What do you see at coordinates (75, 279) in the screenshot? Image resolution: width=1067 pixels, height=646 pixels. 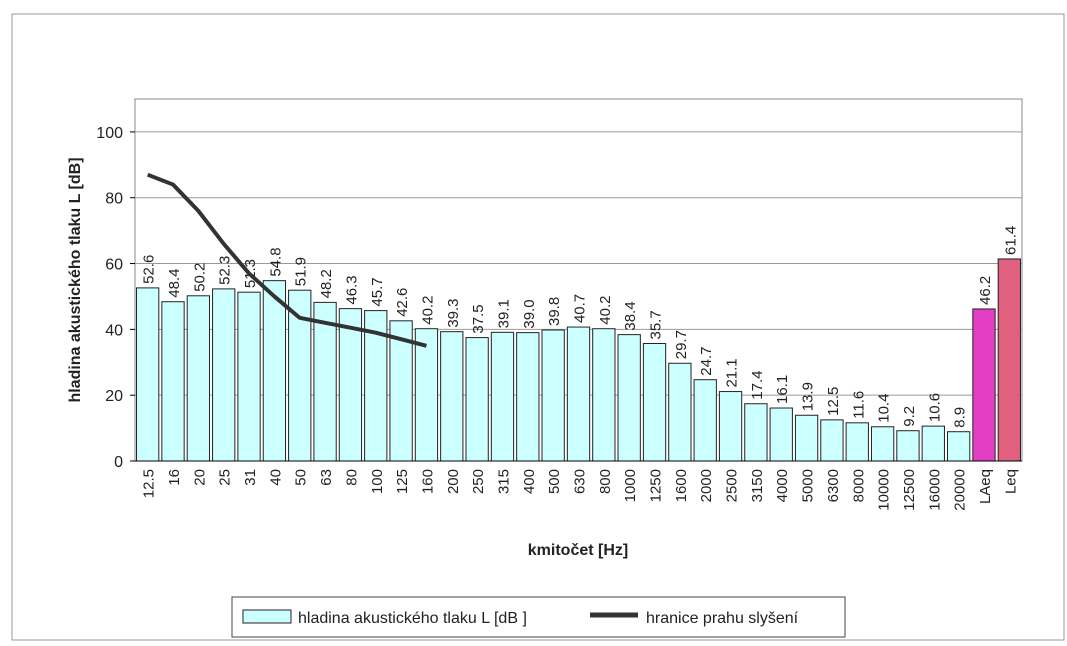 I see `y-axis-label: hladina akustického tlaku L [dB]` at bounding box center [75, 279].